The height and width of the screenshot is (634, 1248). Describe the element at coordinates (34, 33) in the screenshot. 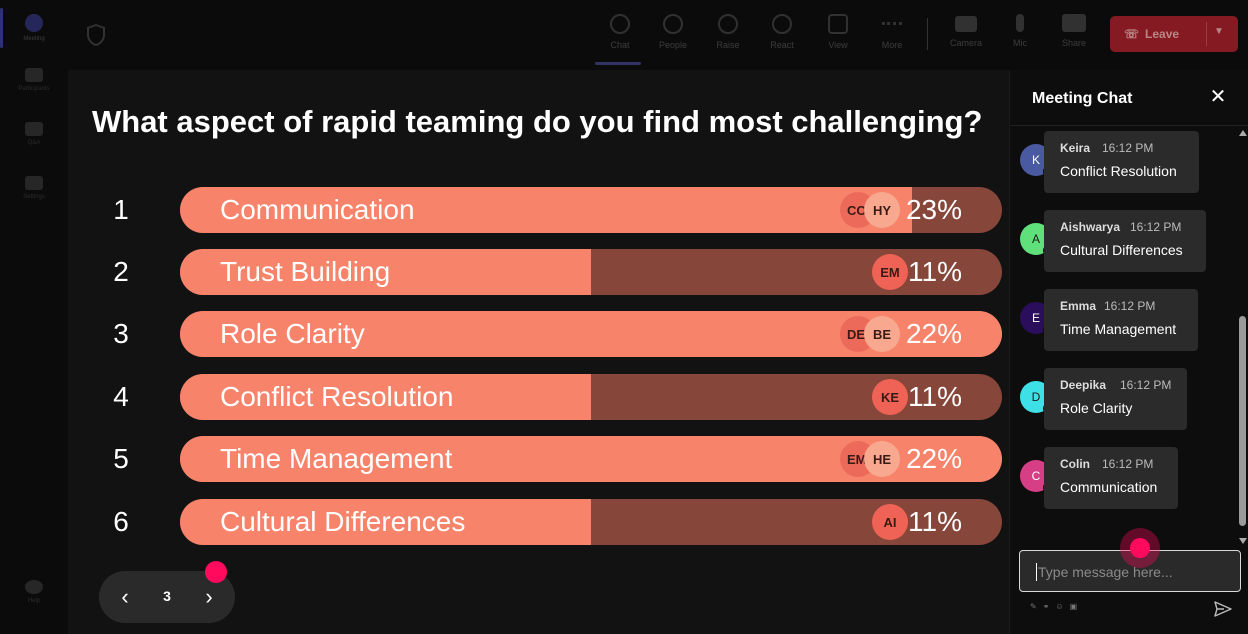

I see `rail-item-meeting: Meeting` at that location.